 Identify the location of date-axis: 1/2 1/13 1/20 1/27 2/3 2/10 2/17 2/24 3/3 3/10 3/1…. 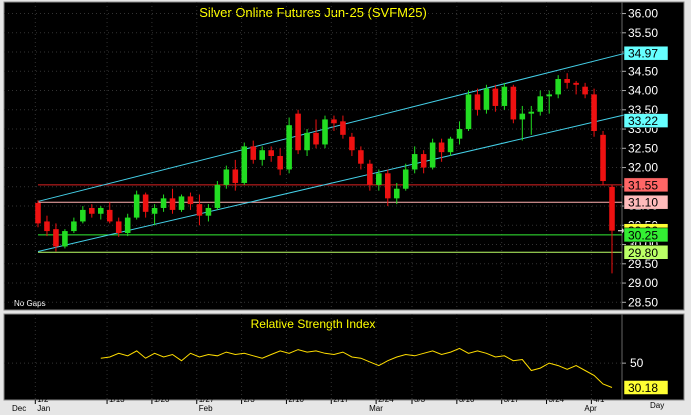
(308, 404).